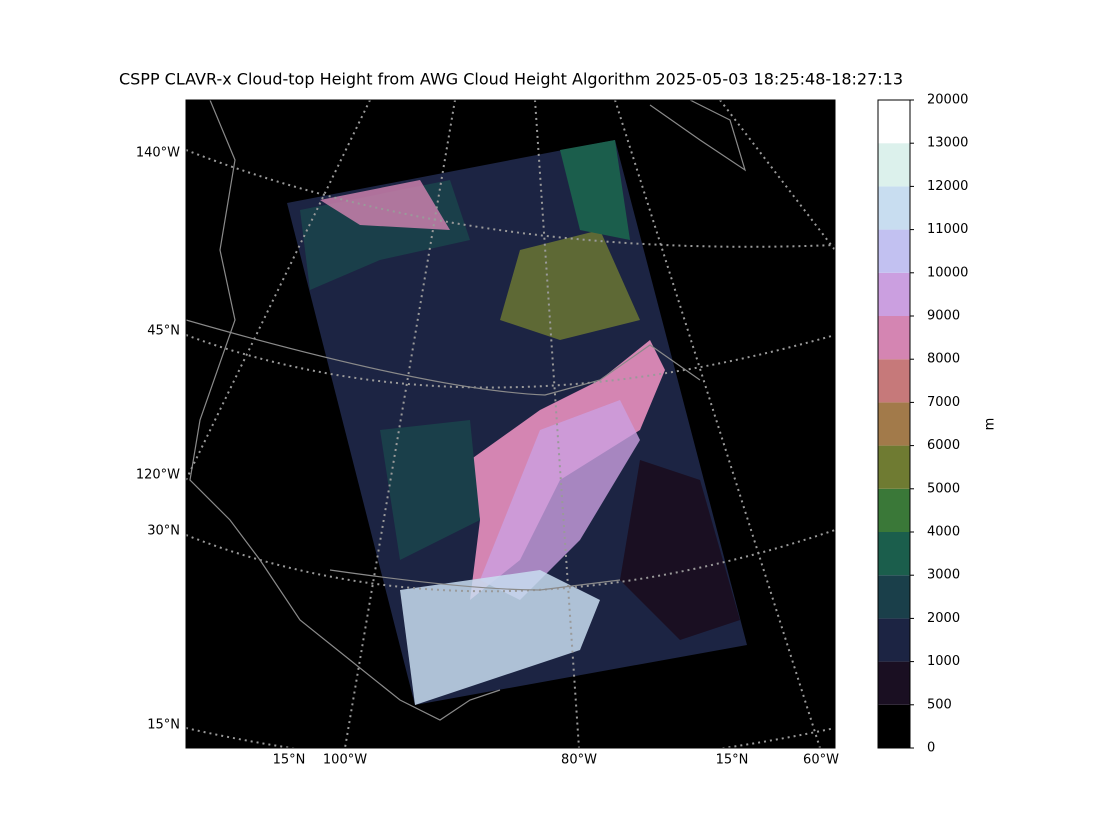 The height and width of the screenshot is (840, 1120). I want to click on lat-lon-label: 60°W, so click(821, 760).